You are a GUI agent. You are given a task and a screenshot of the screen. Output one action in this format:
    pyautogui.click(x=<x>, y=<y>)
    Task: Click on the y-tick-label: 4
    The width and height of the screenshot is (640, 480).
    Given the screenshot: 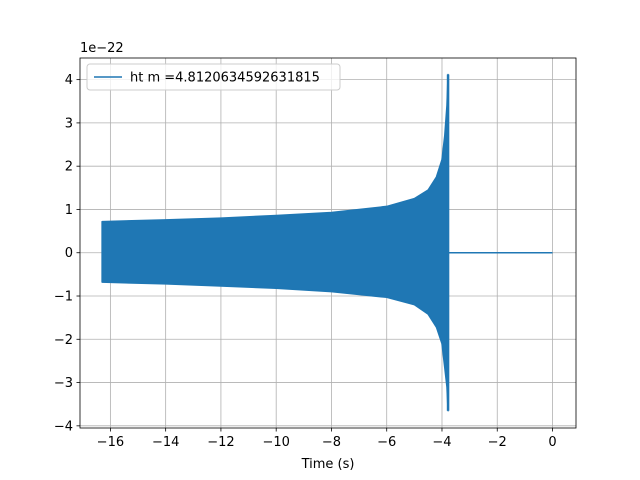 What is the action you would take?
    pyautogui.click(x=69, y=80)
    